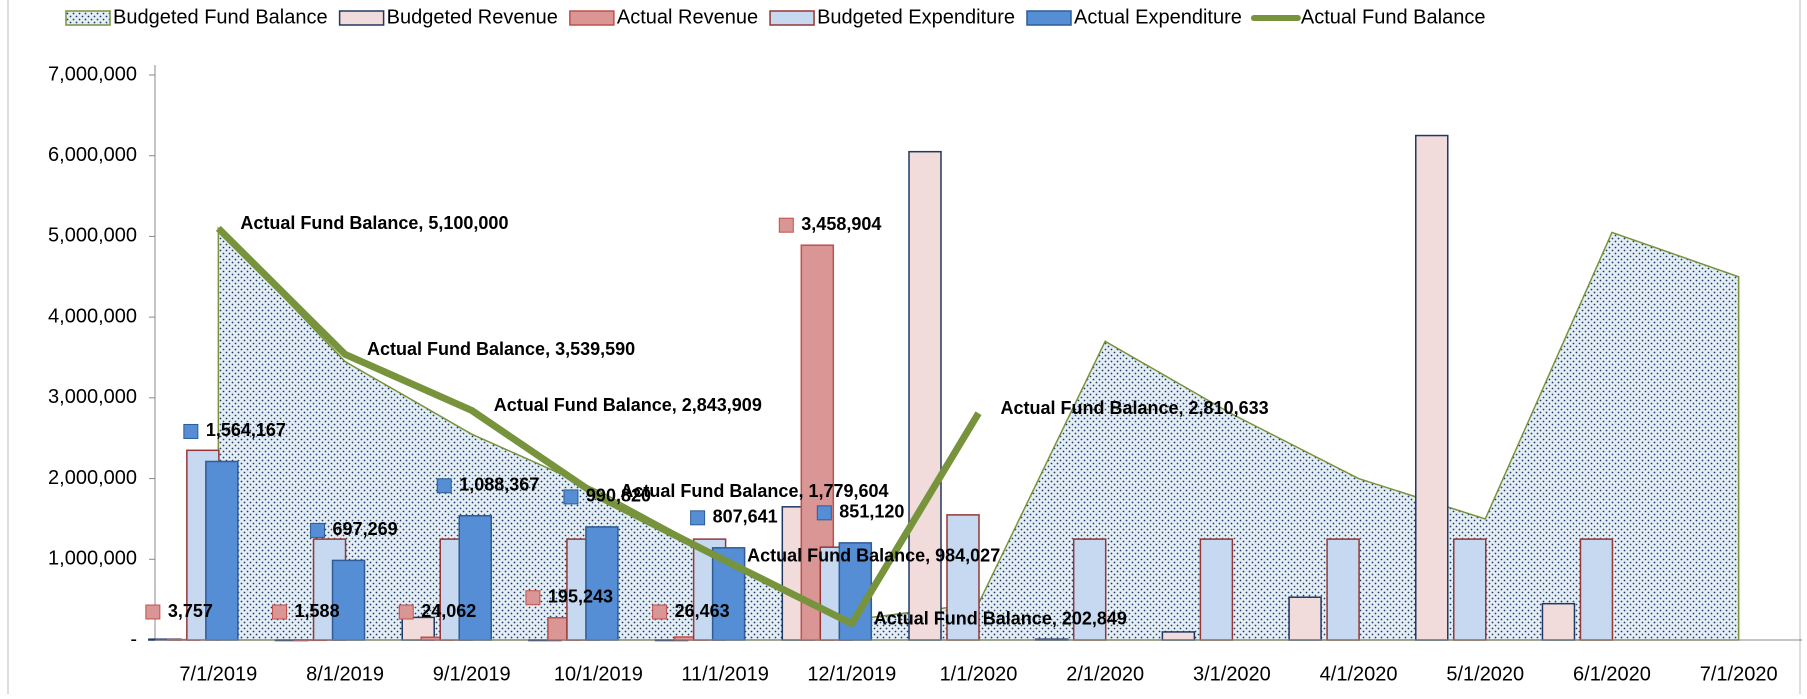 The width and height of the screenshot is (1807, 699). Describe the element at coordinates (499, 485) in the screenshot. I see `data-label: 1,088,367` at that location.